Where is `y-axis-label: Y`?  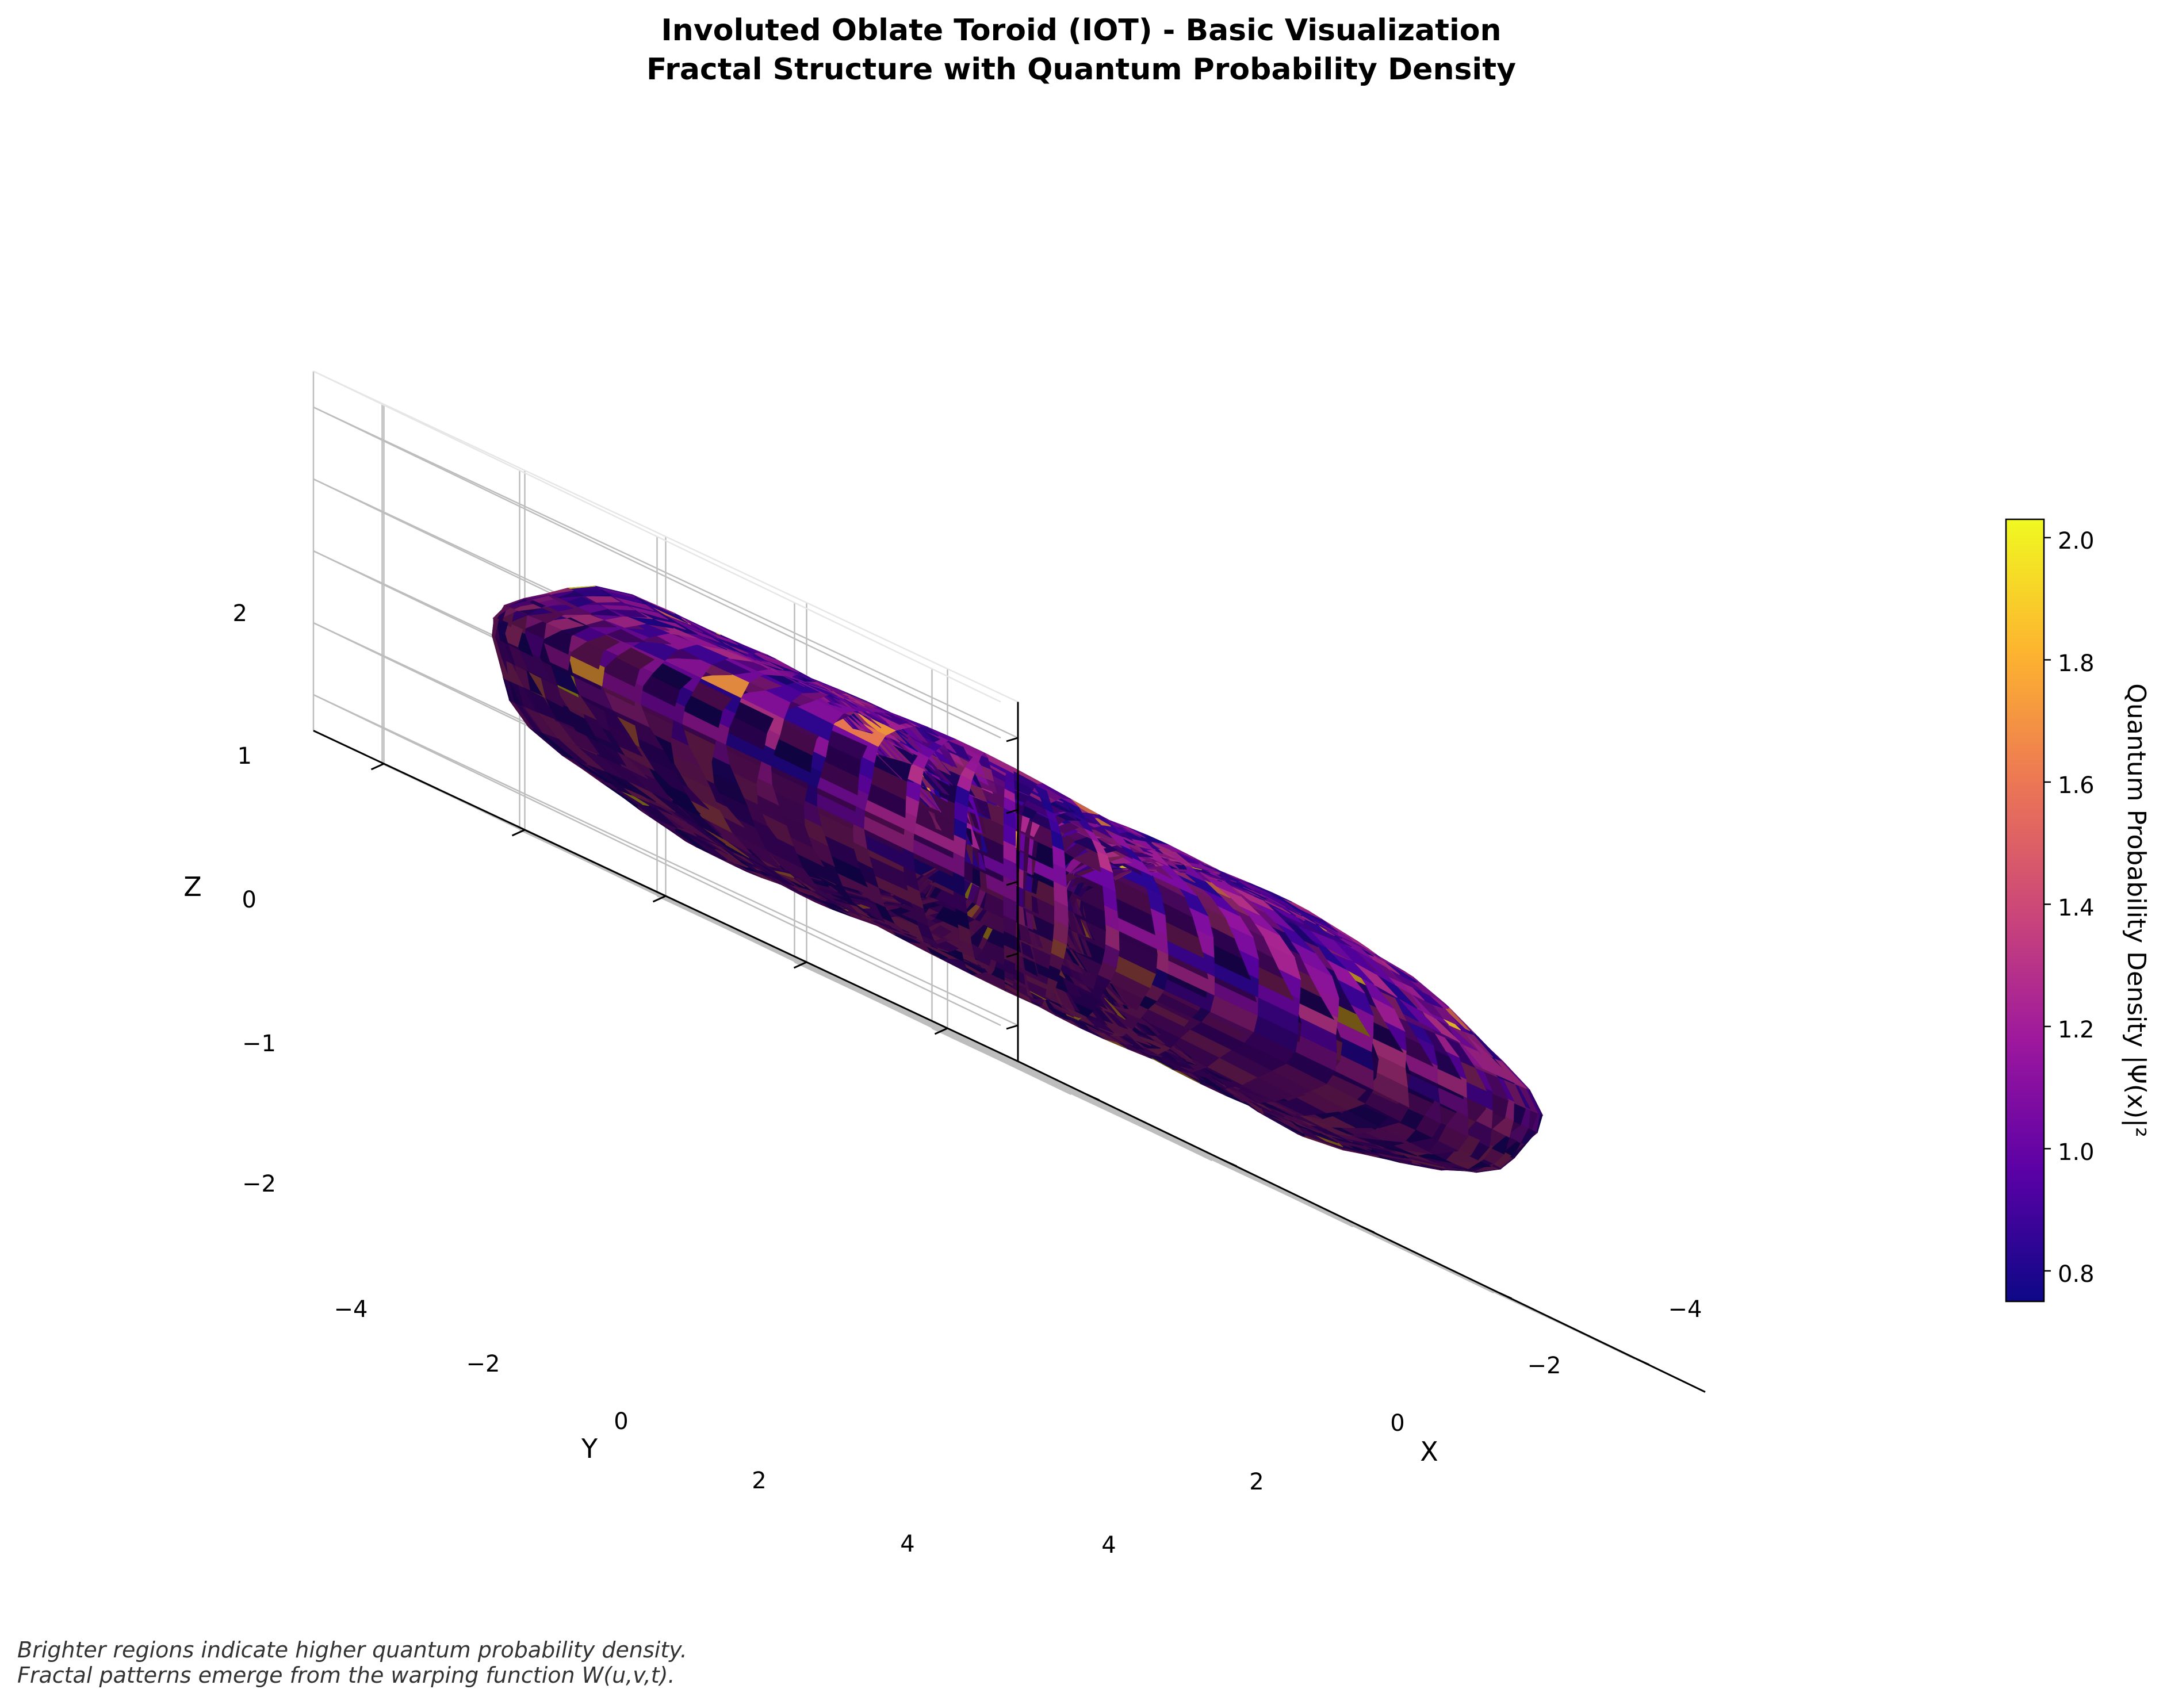 y-axis-label: Y is located at coordinates (590, 1448).